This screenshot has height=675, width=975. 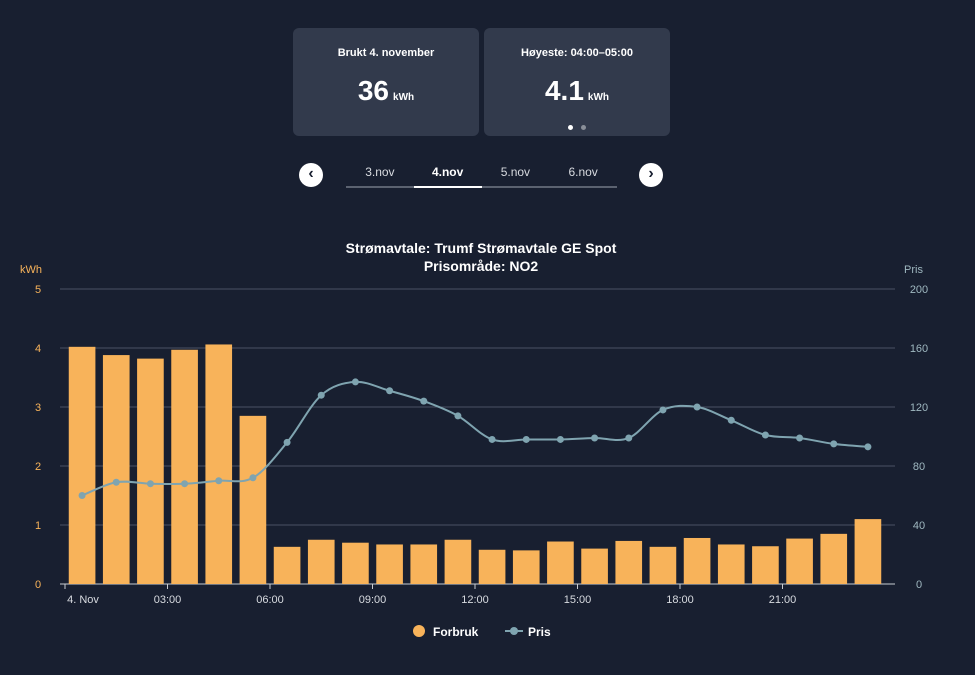 What do you see at coordinates (373, 600) in the screenshot?
I see `x-tick-label: 09:00` at bounding box center [373, 600].